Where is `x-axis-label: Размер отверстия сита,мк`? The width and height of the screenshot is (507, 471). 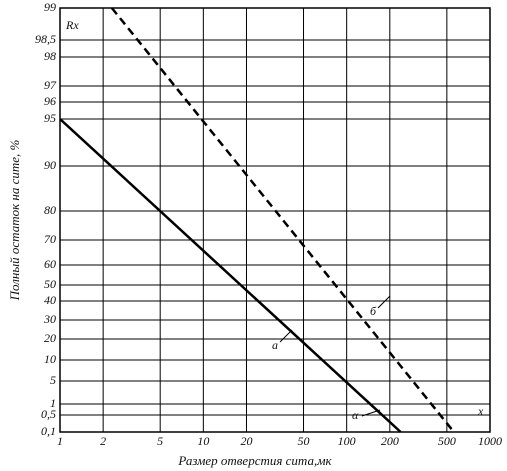
x-axis-label: Размер отверстия сита,мк is located at coordinates (254, 460).